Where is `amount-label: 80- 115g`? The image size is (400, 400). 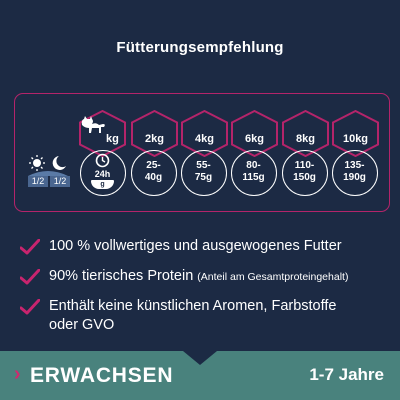
amount-label: 80- 115g is located at coordinates (253, 171).